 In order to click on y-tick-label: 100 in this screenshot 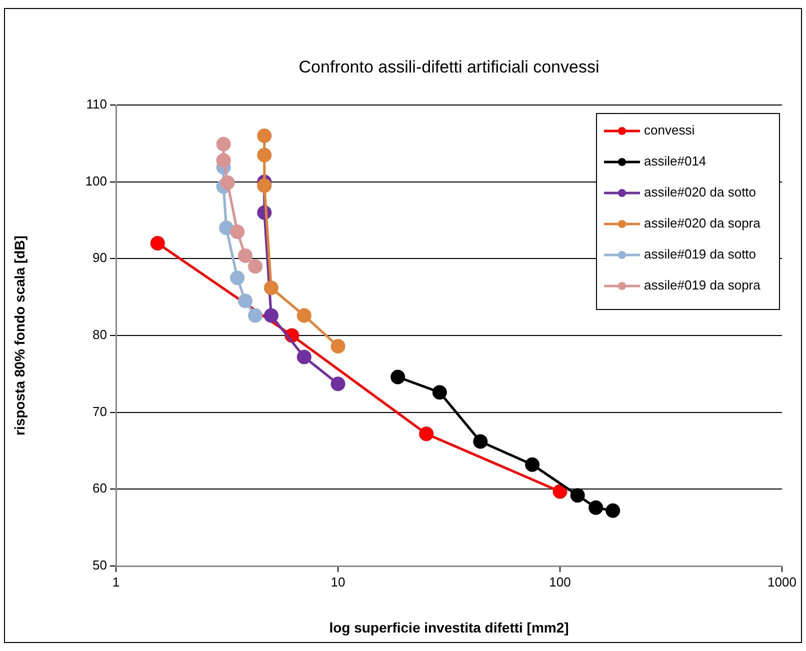, I will do `click(96, 180)`.